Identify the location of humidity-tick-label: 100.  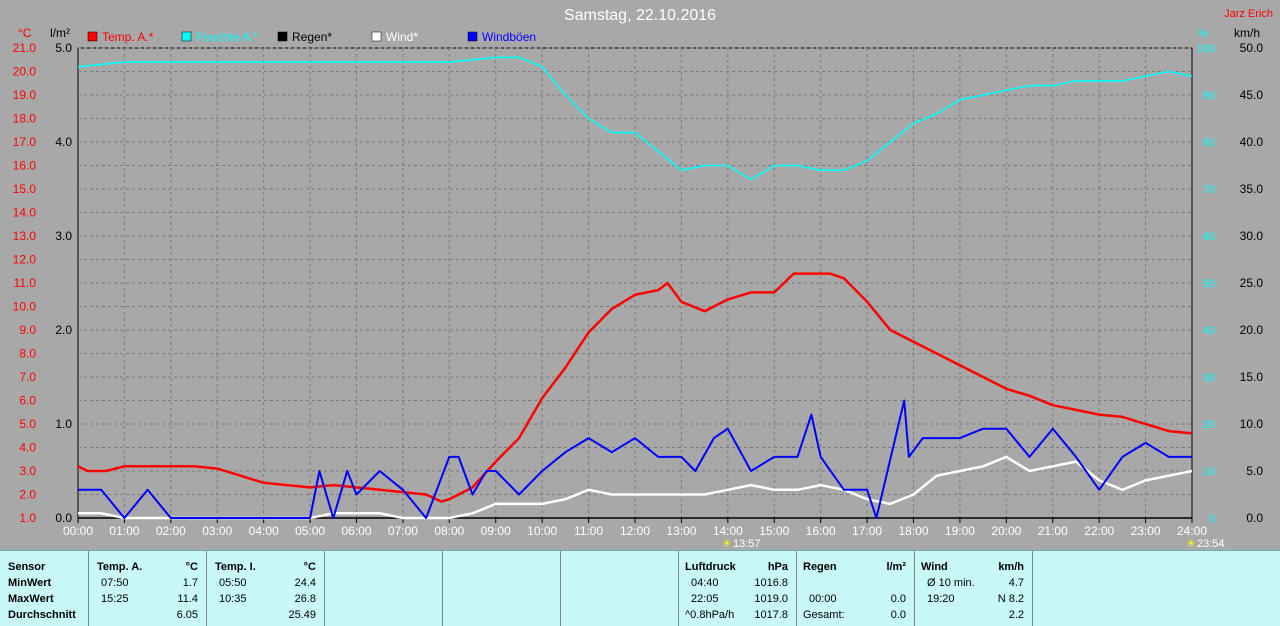
(1206, 49).